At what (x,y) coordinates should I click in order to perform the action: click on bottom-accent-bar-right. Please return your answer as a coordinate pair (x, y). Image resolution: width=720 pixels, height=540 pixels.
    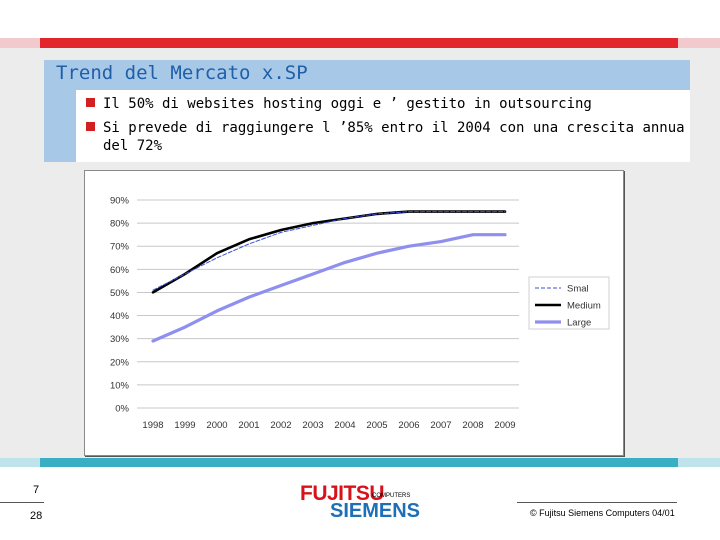
    Looking at the image, I should click on (699, 462).